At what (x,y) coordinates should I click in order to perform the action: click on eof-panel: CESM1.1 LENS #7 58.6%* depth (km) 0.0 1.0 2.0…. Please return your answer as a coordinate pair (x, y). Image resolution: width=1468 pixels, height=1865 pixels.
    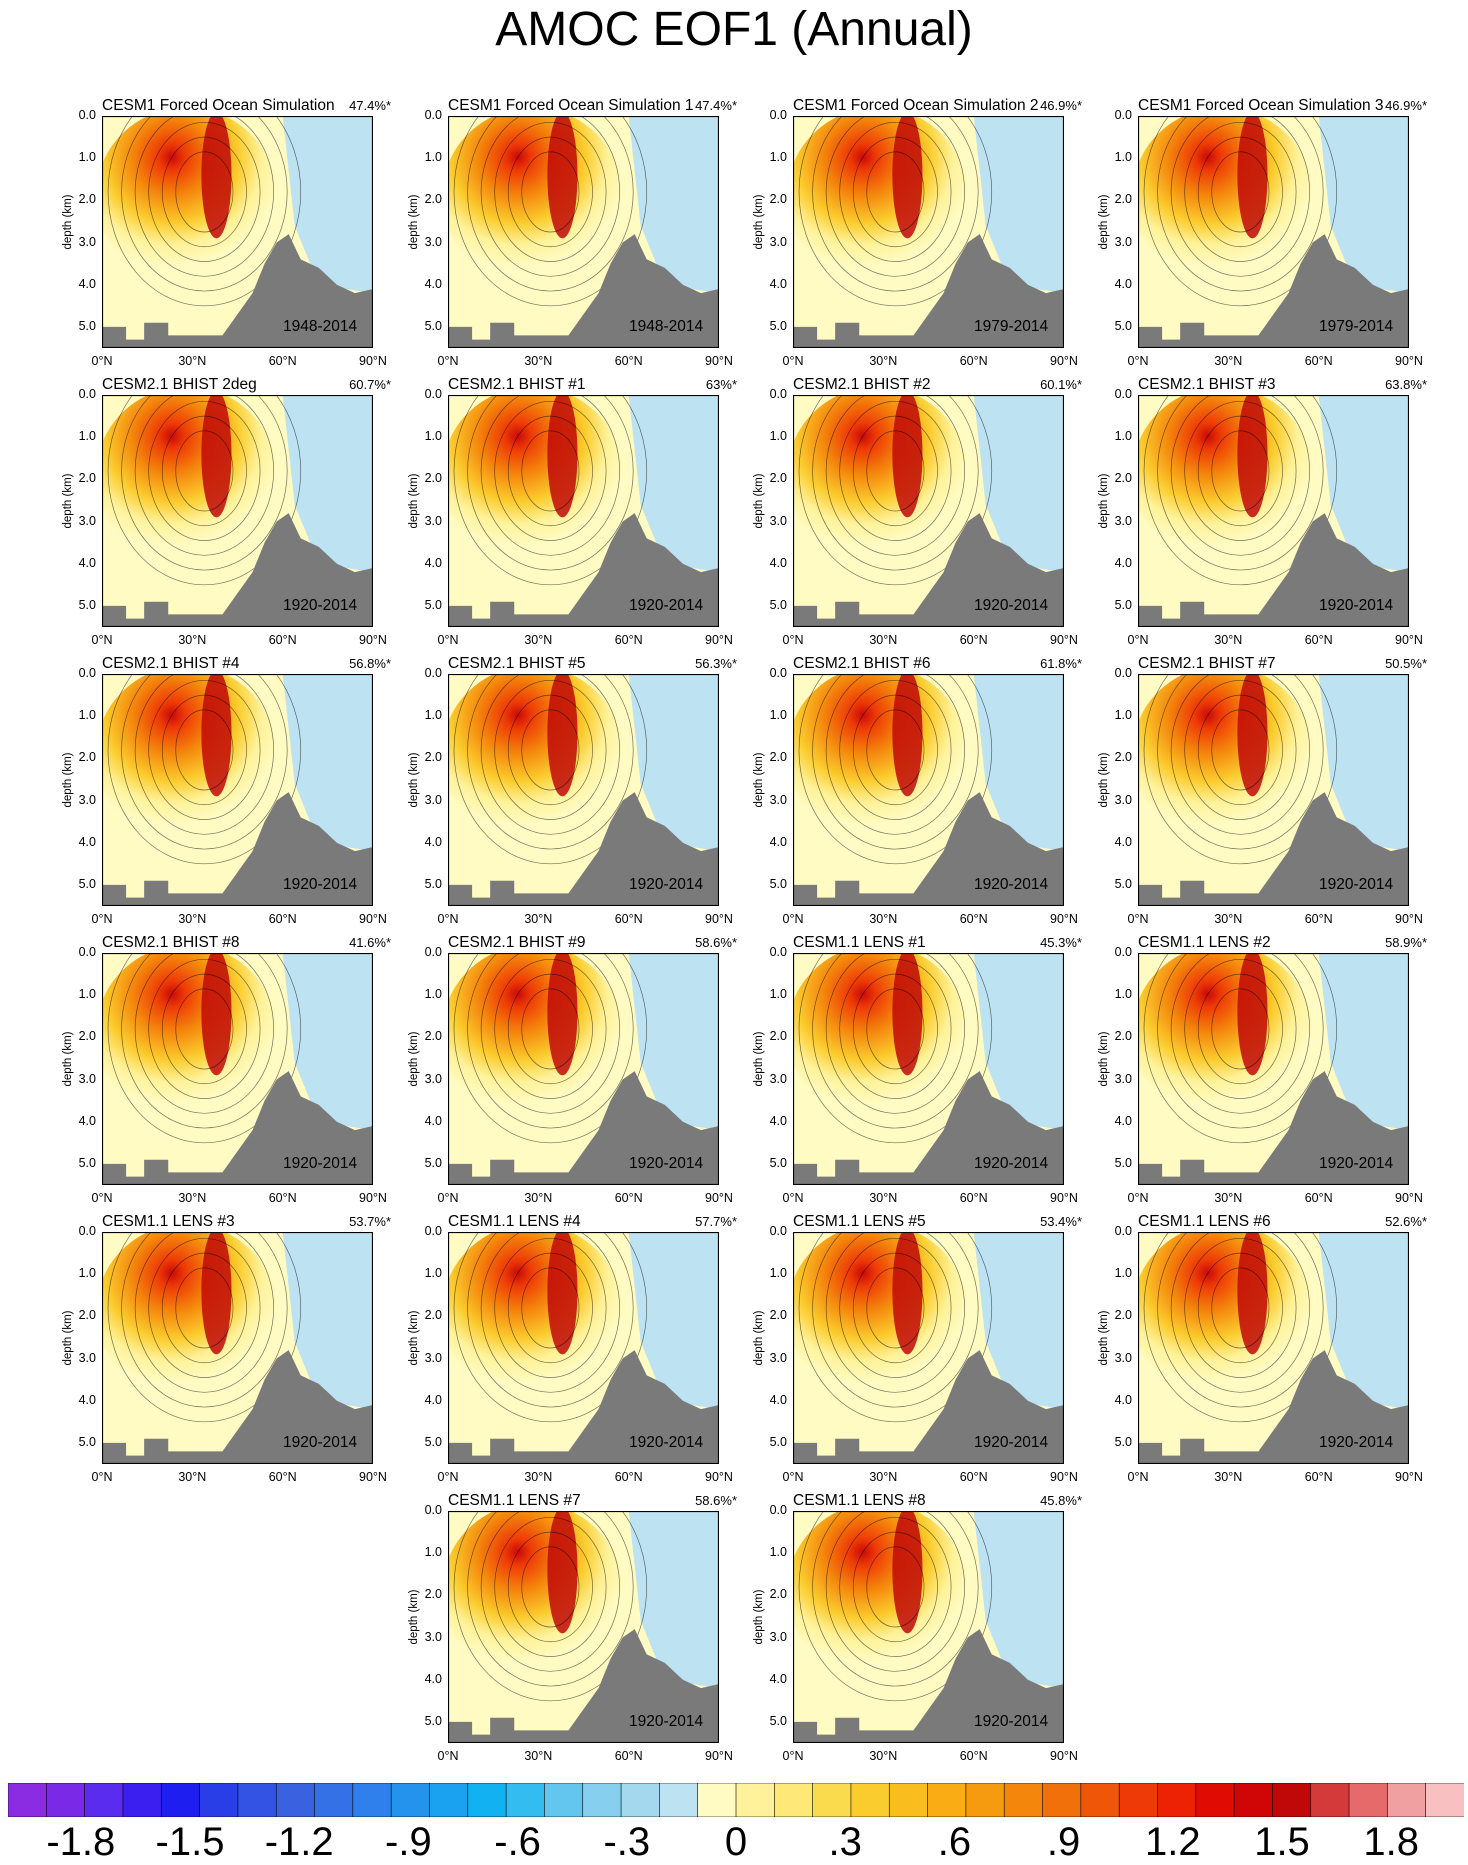
    Looking at the image, I should click on (566, 1627).